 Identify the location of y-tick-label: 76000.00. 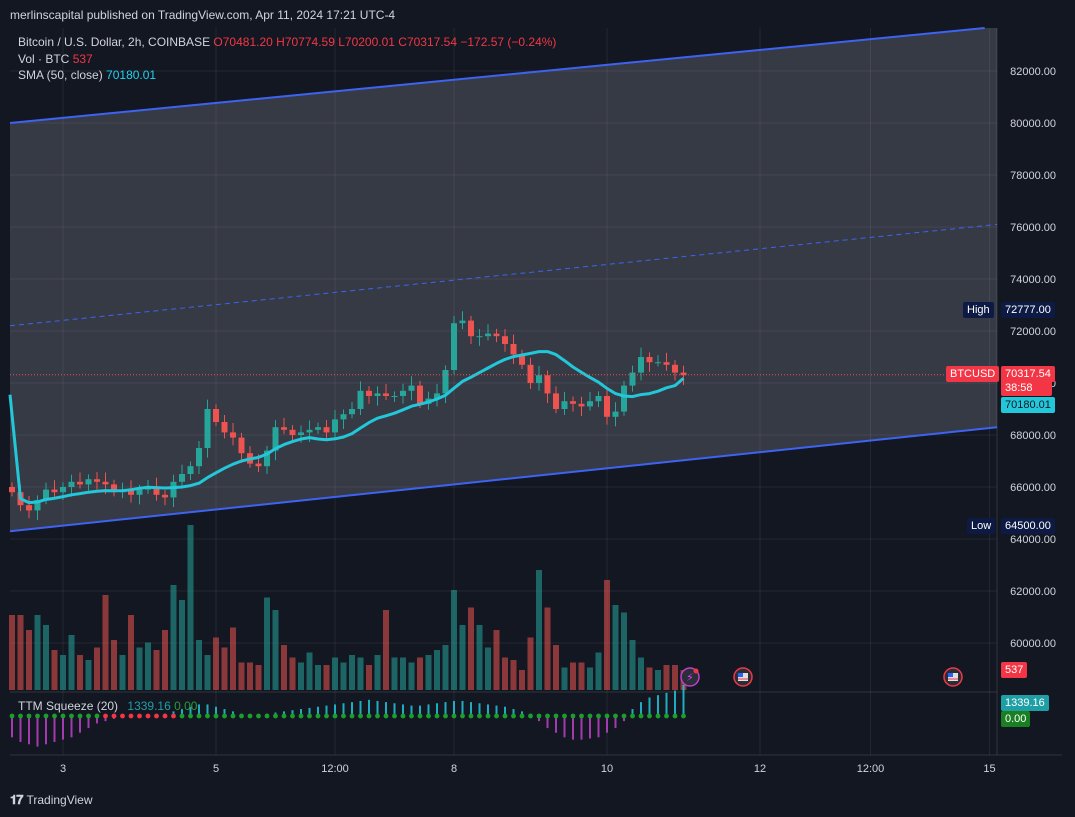
(1033, 228).